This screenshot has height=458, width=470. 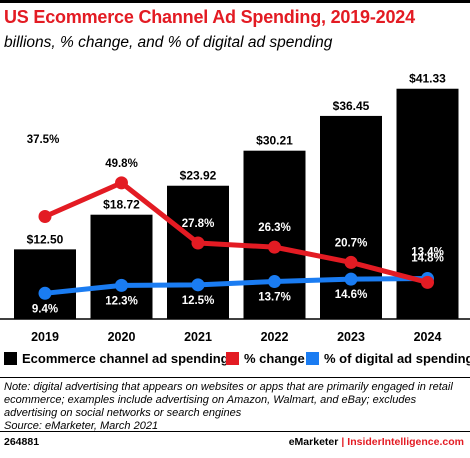 What do you see at coordinates (275, 337) in the screenshot?
I see `x-tick-label-2022: 2022` at bounding box center [275, 337].